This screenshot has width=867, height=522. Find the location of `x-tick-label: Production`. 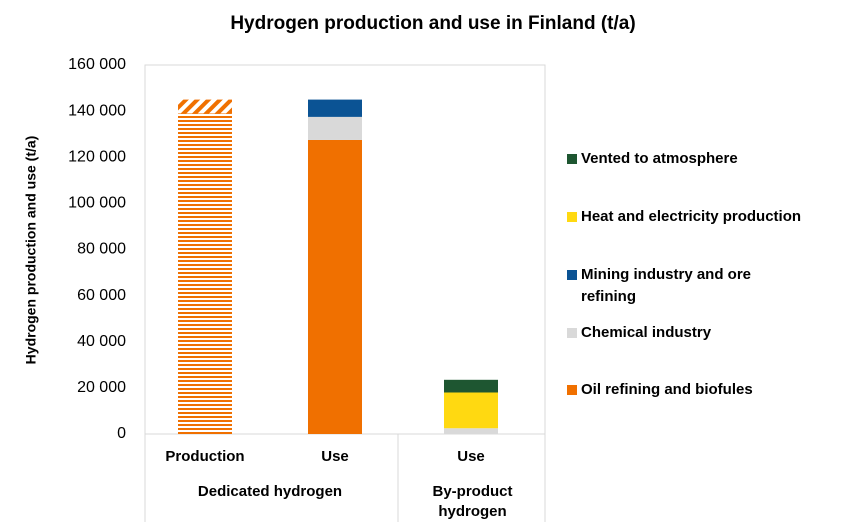

x-tick-label: Production is located at coordinates (204, 456).